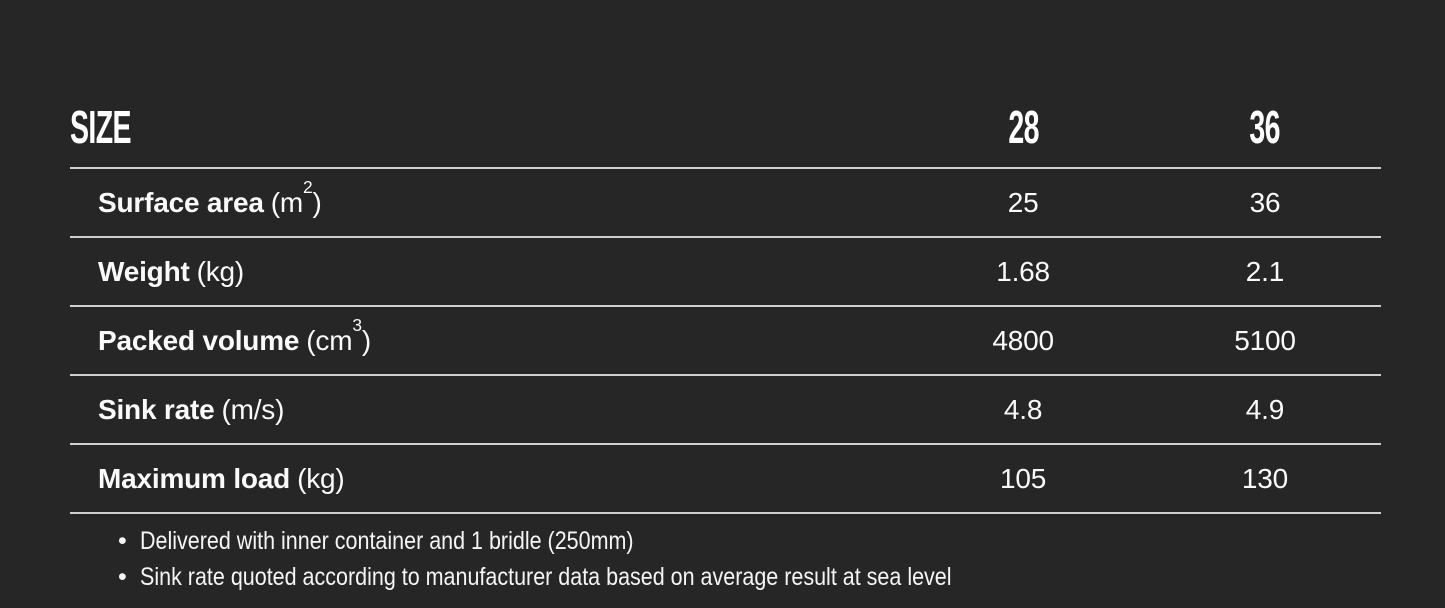  What do you see at coordinates (1023, 84) in the screenshot?
I see `column-header-28: 28` at bounding box center [1023, 84].